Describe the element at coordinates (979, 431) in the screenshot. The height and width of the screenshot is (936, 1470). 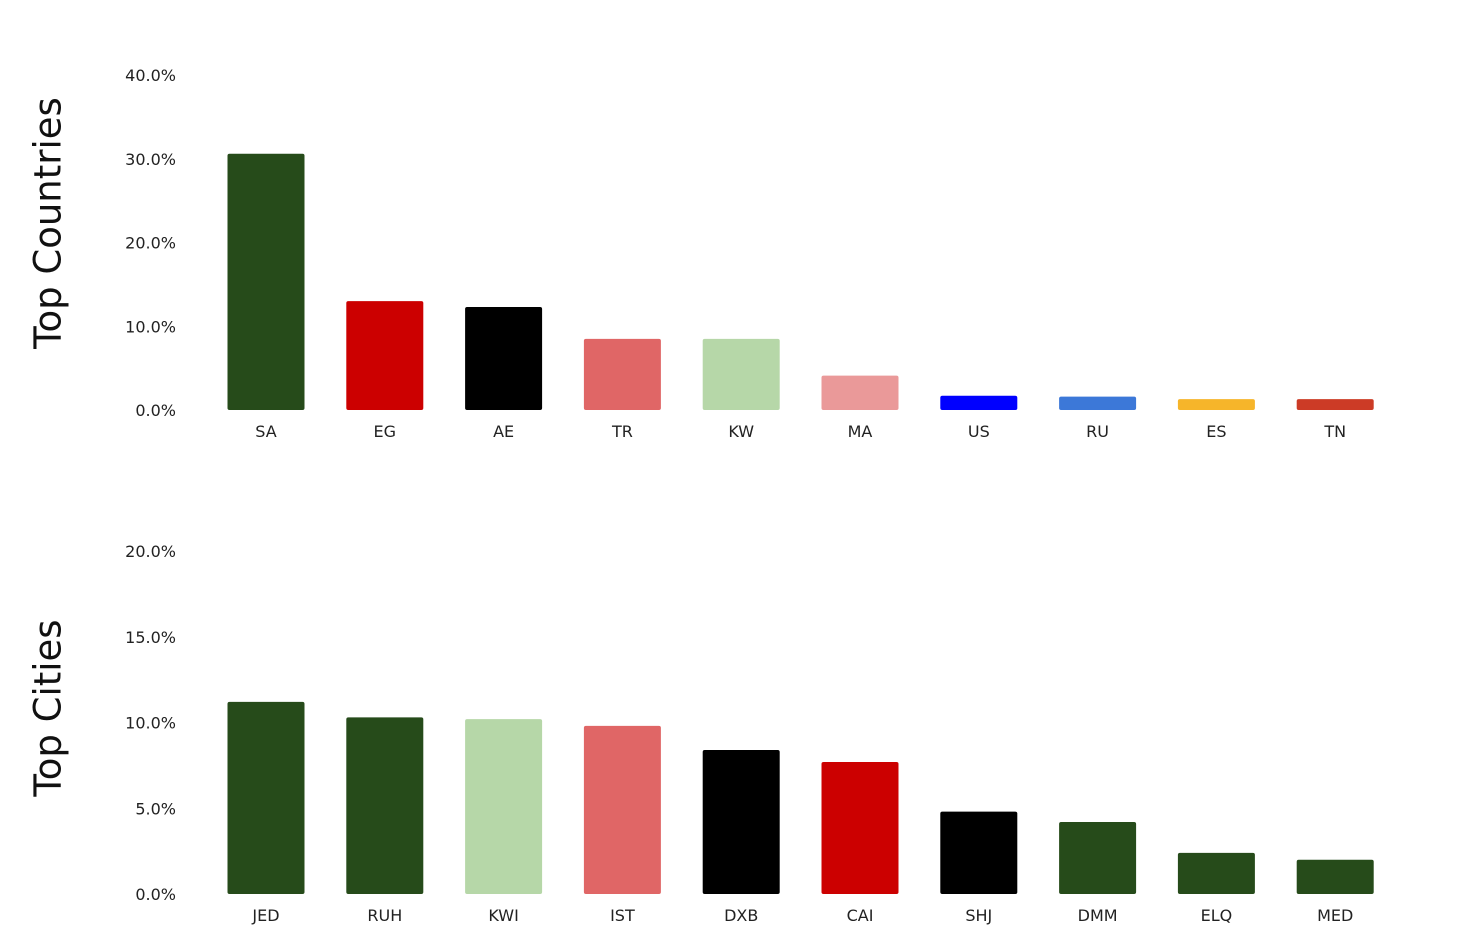
I see `country-category-label: US` at that location.